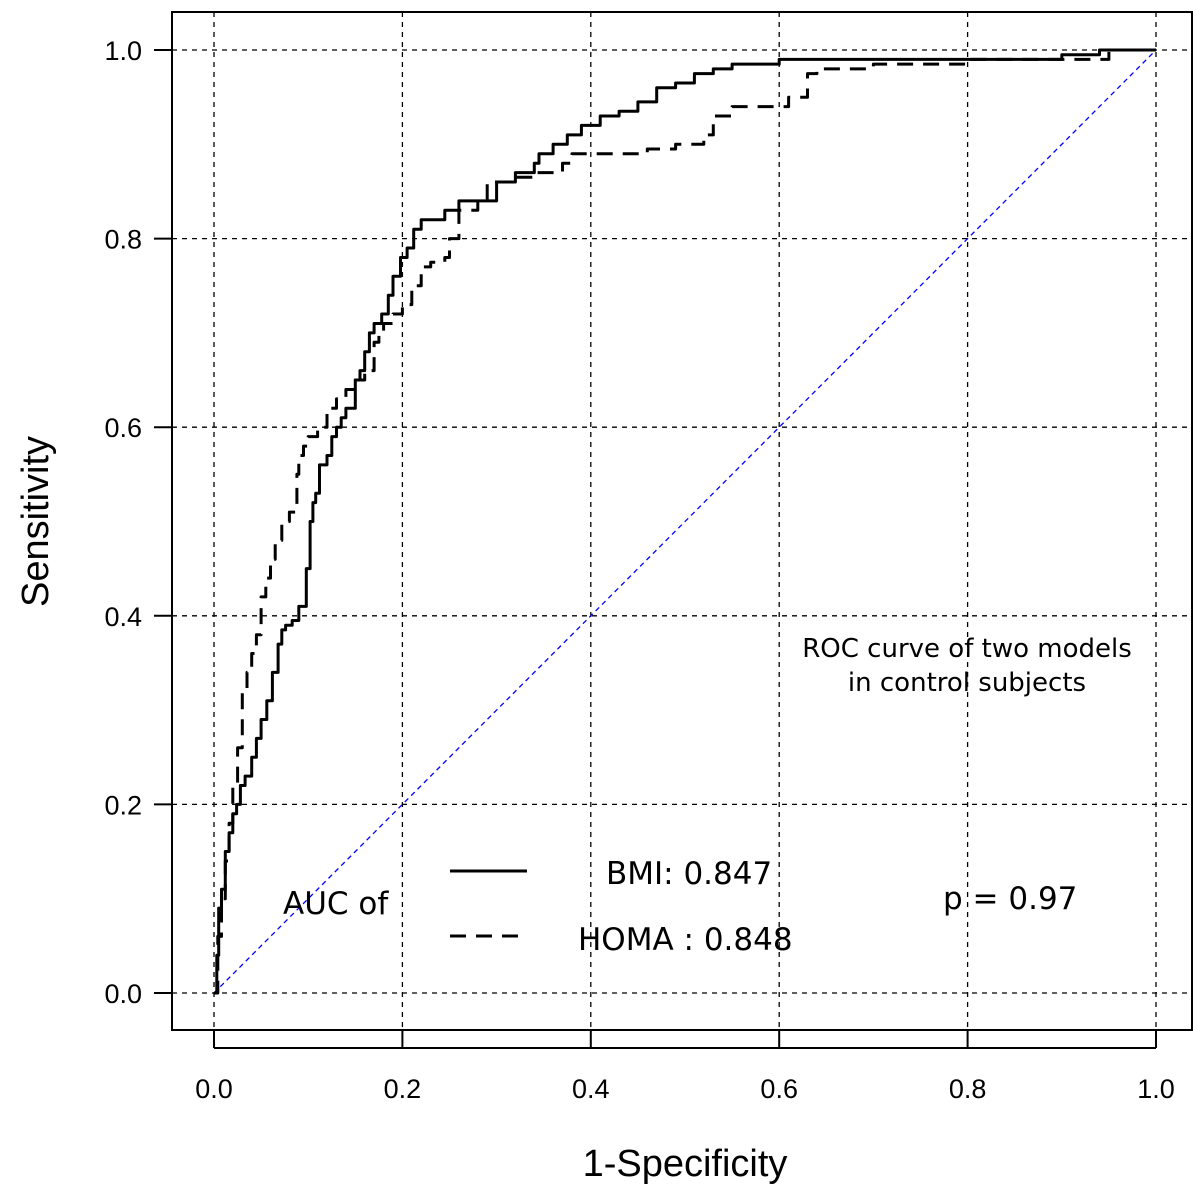 This screenshot has height=1186, width=1193. Describe the element at coordinates (538, 907) in the screenshot. I see `legend: AUC of BMI: 0.847 HOMA : 0.848` at that location.